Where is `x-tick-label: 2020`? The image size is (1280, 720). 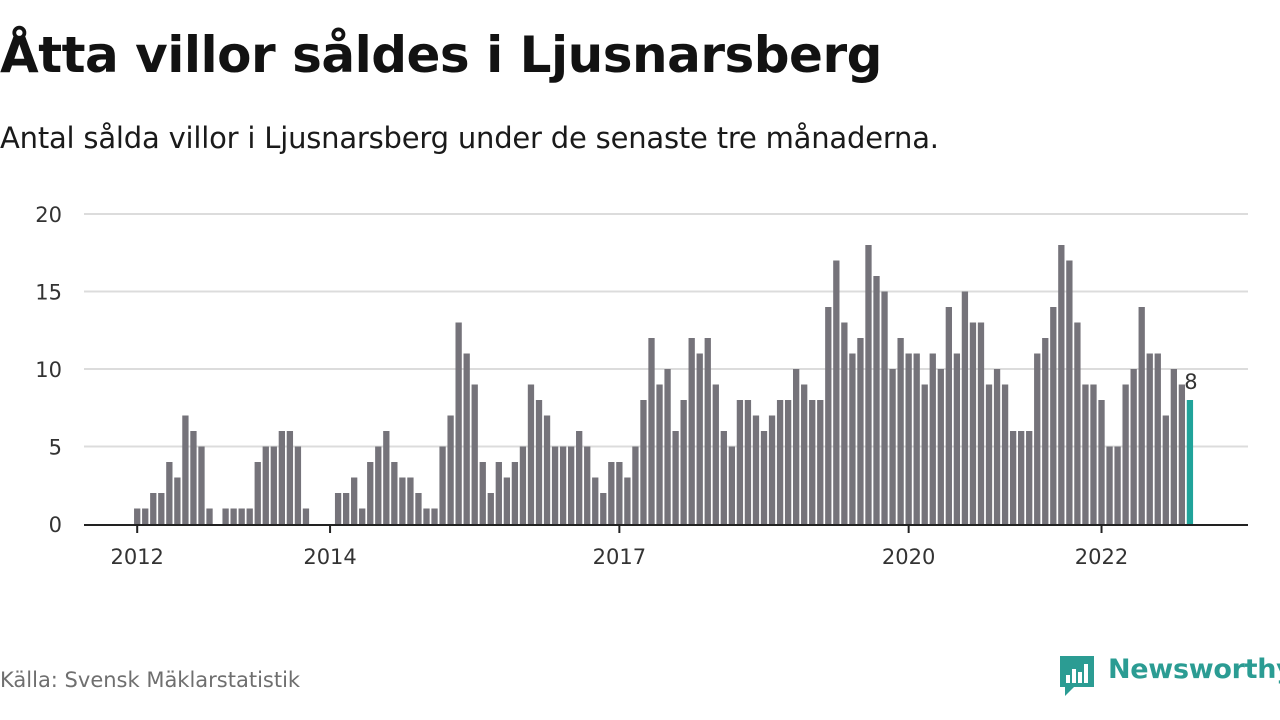 x-tick-label: 2020 is located at coordinates (908, 557).